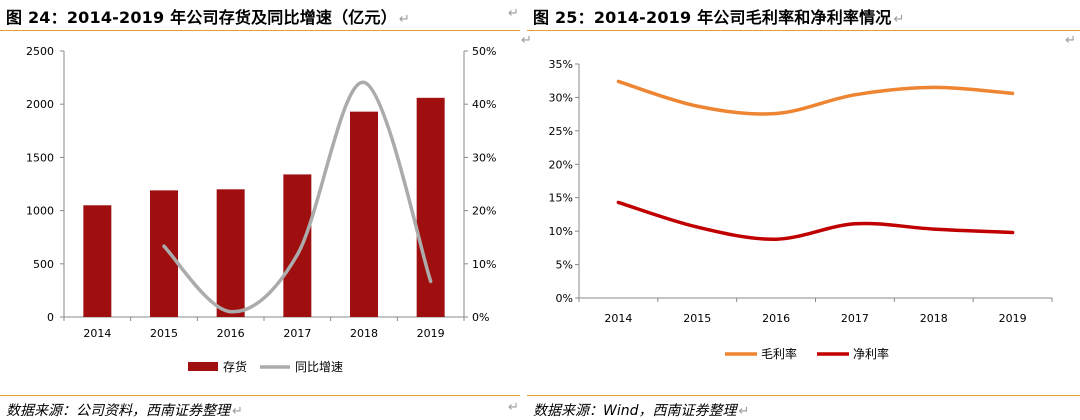  I want to click on figure-24-source: 数据来源：公司资料，西南证券整理, so click(118, 411).